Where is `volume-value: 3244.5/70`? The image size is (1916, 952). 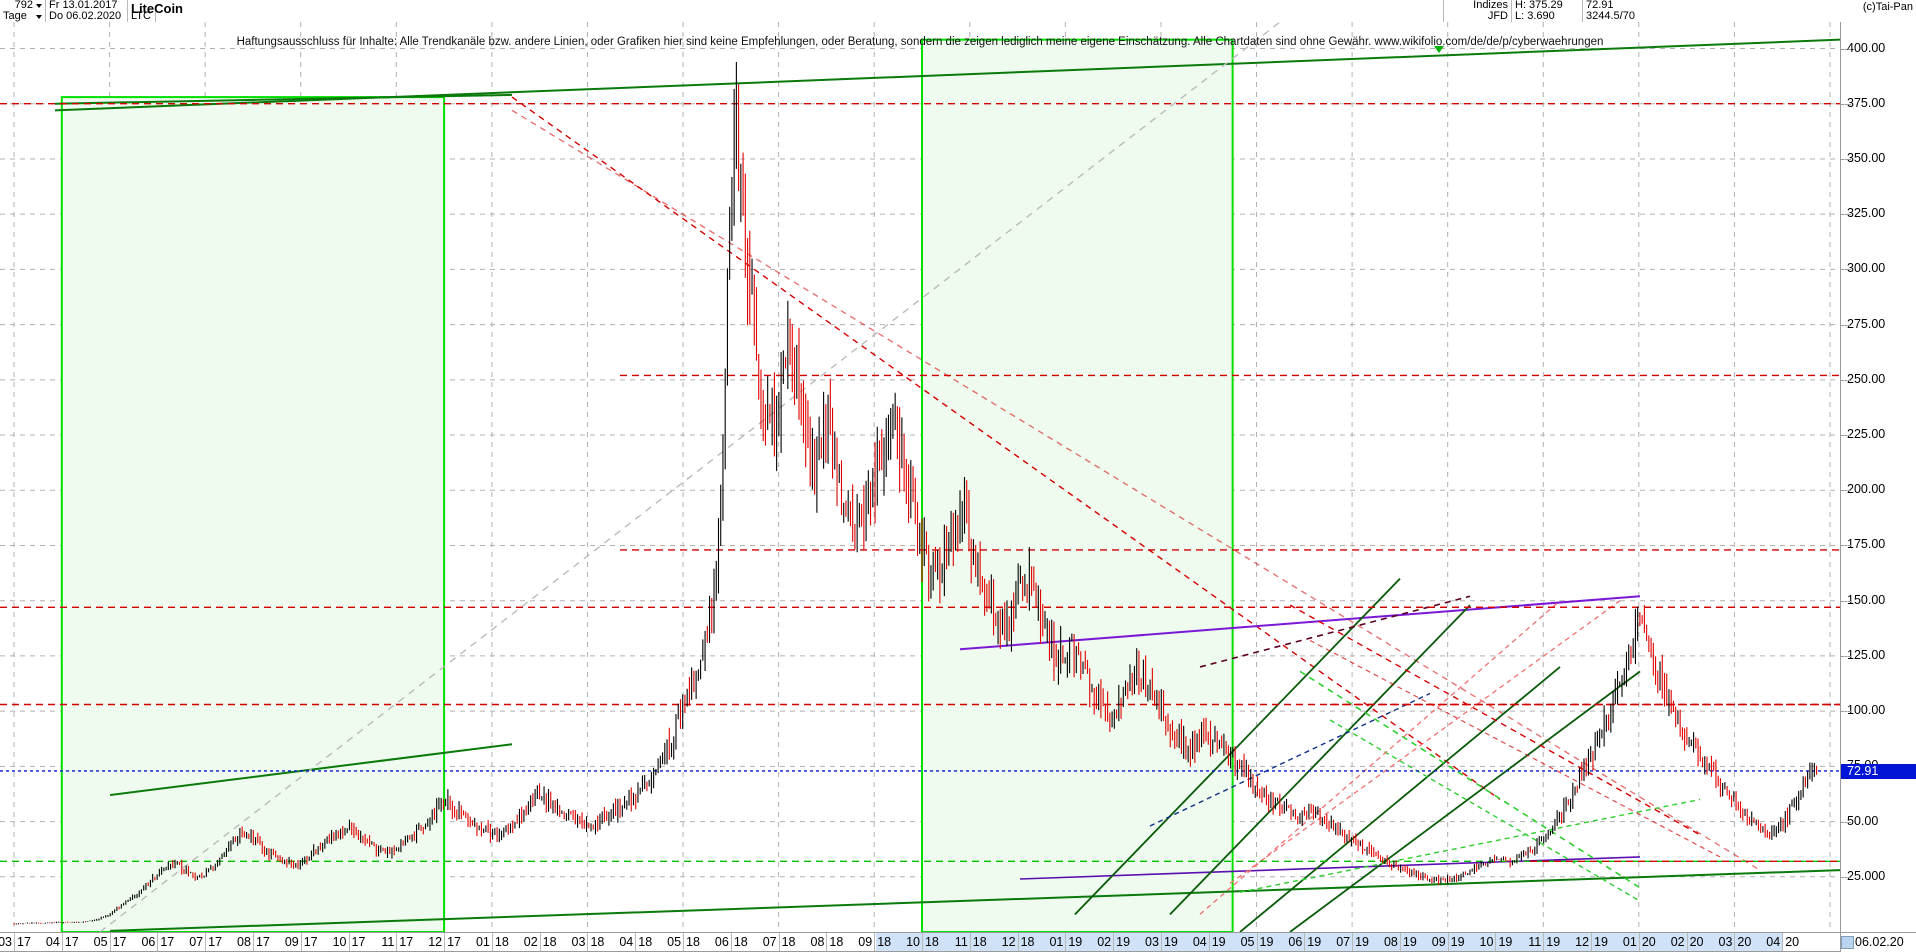 volume-value: 3244.5/70 is located at coordinates (1642, 16).